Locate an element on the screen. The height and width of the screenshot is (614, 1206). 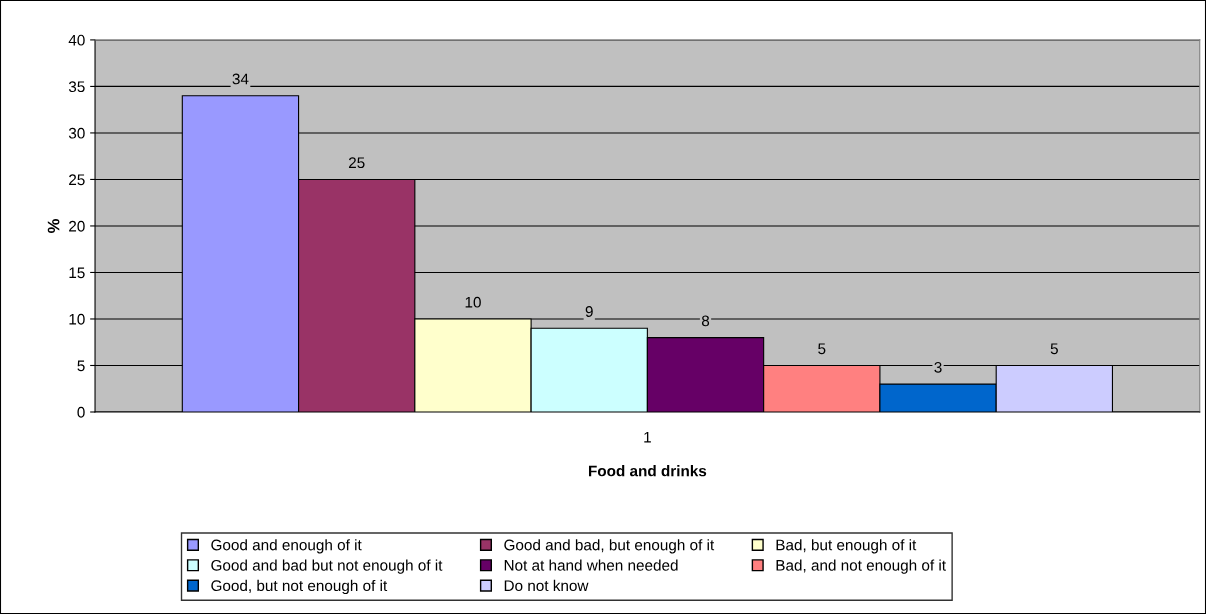
y-tick-label: 10 is located at coordinates (77, 319).